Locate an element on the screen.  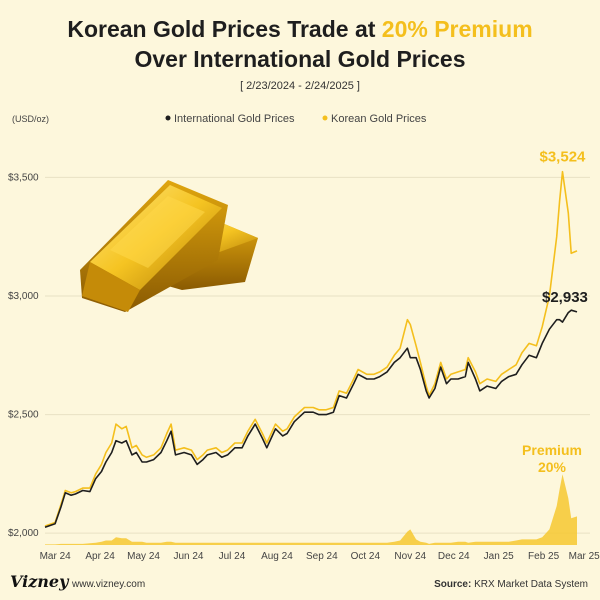
chart-subtitle: [ 2/23/2024 - 2/24/2025 ] is located at coordinates (300, 86).